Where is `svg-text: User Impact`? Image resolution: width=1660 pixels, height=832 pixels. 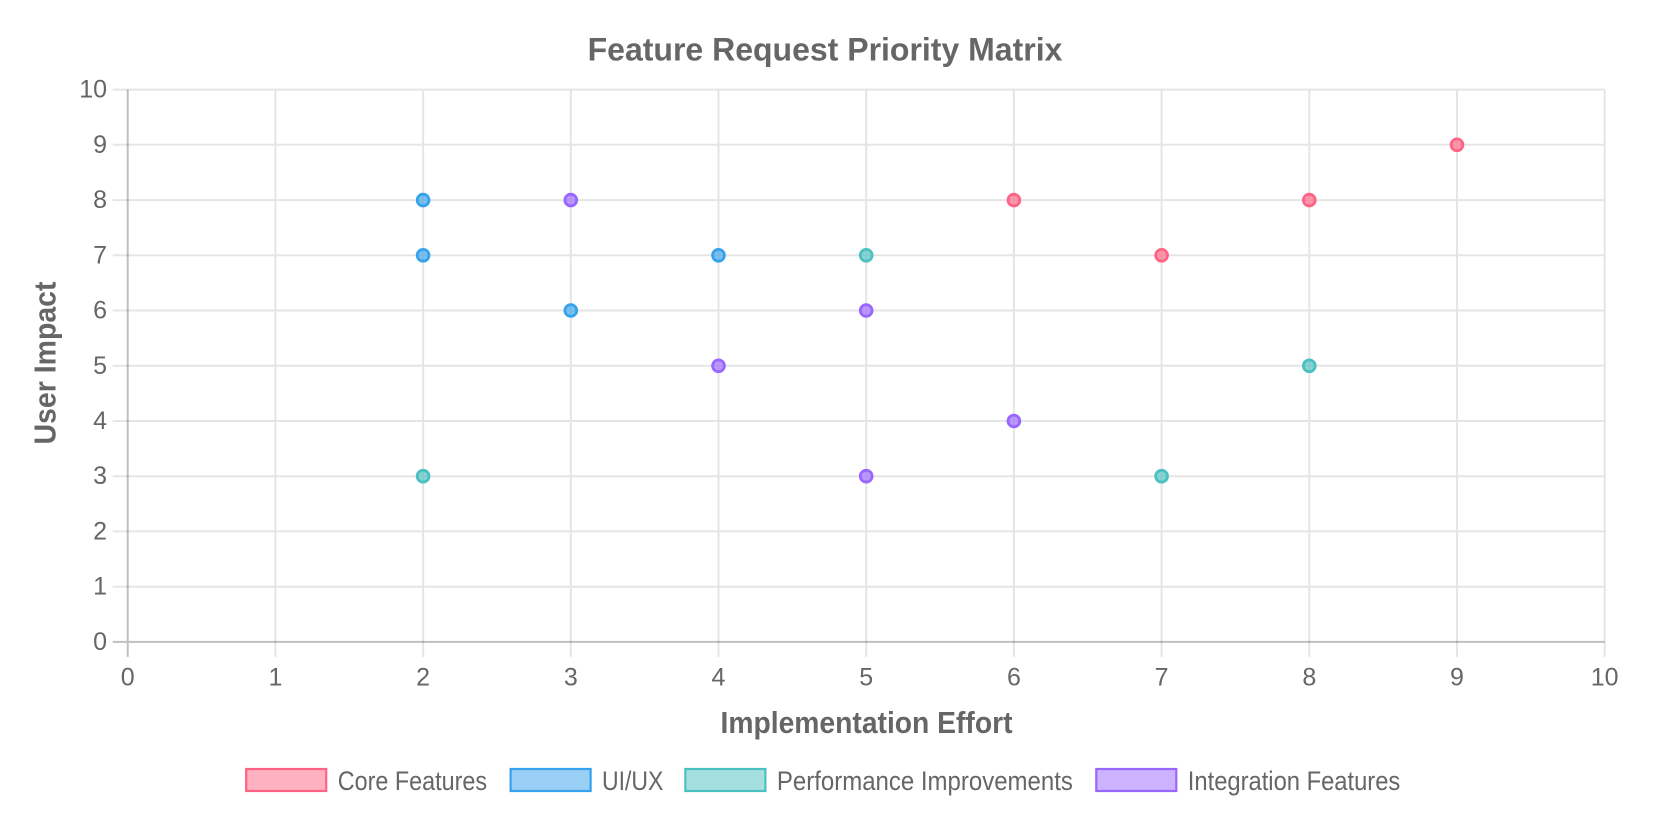
svg-text: User Impact is located at coordinates (45, 363).